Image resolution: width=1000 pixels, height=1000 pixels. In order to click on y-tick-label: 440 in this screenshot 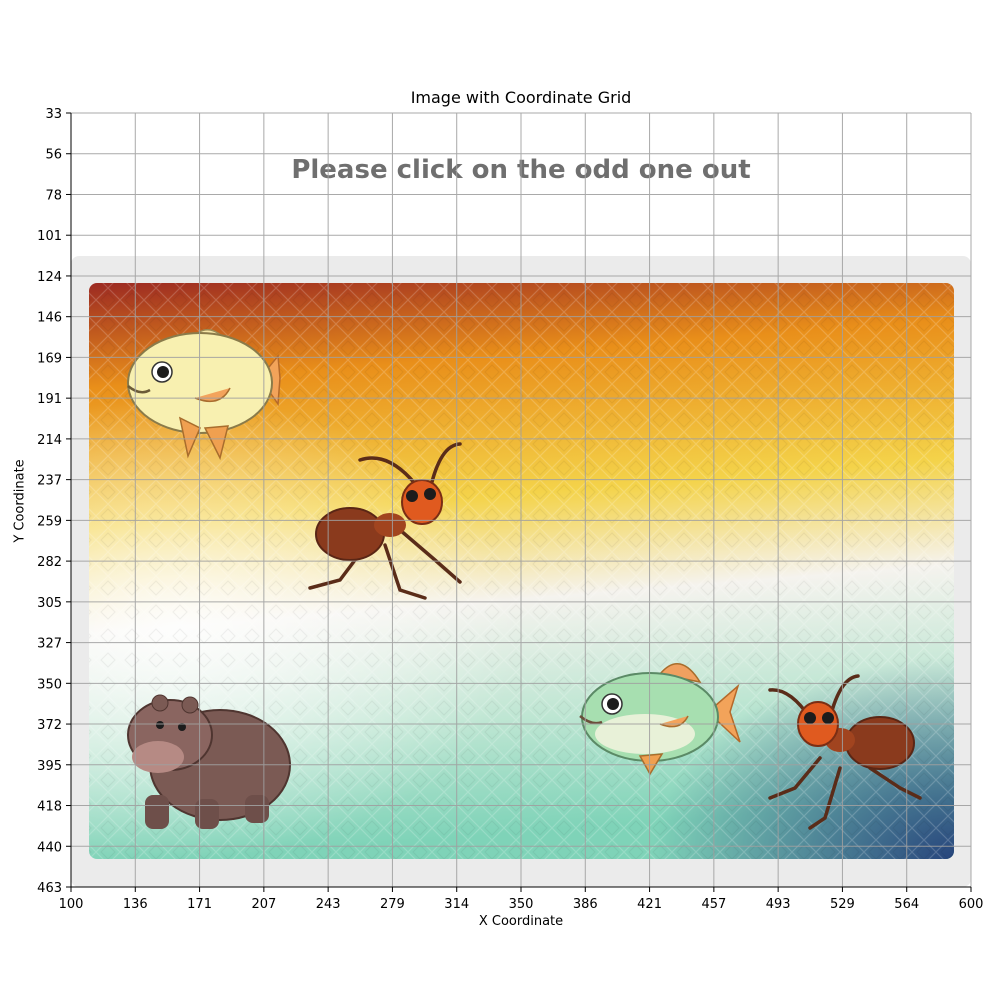, I will do `click(49, 847)`.